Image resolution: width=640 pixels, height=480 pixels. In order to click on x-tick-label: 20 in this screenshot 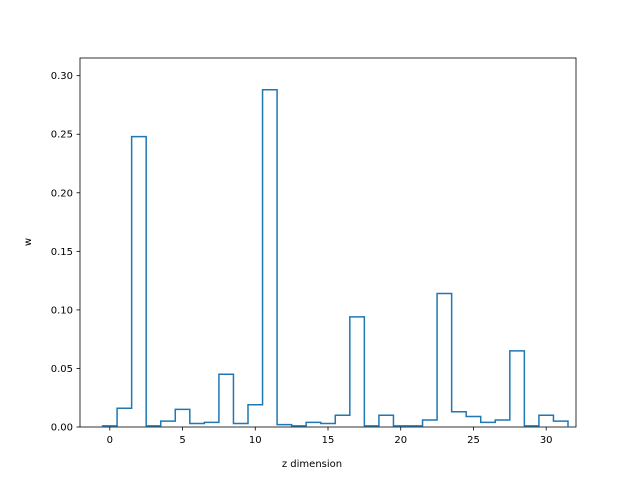, I will do `click(400, 440)`.